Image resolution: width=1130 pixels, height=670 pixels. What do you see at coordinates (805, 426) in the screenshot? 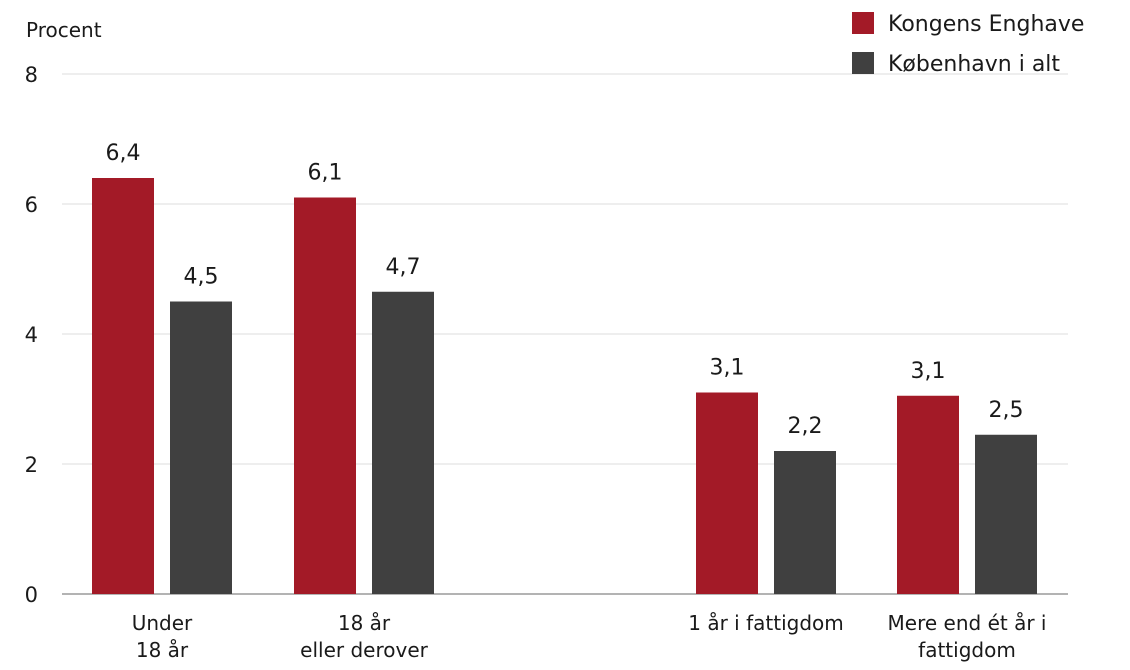
I see `data-label: 2,2` at bounding box center [805, 426].